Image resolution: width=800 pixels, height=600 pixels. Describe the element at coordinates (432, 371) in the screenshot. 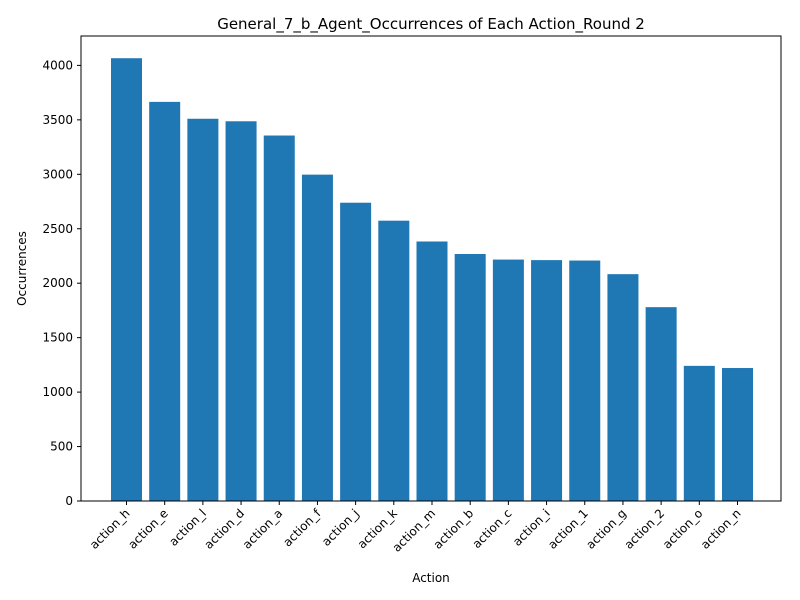

I see `bar-action-m` at that location.